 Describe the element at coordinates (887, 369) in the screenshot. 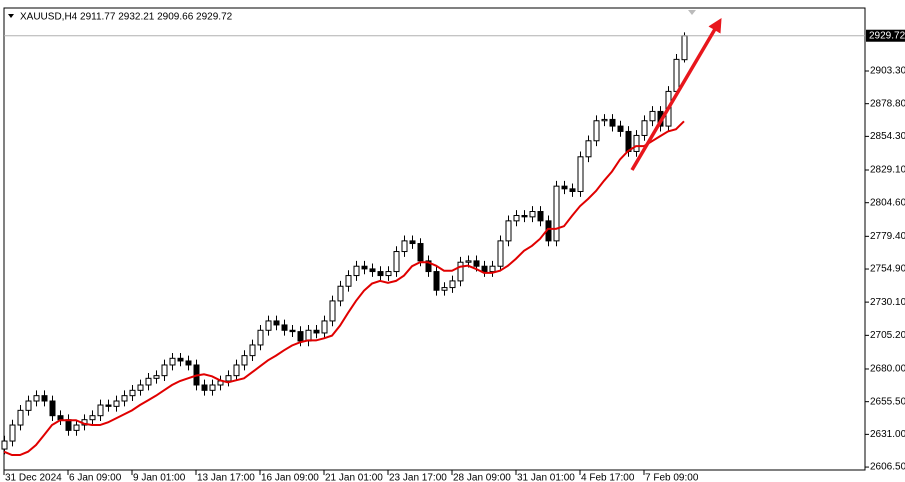

I see `y-tick-label: 2680.00` at that location.